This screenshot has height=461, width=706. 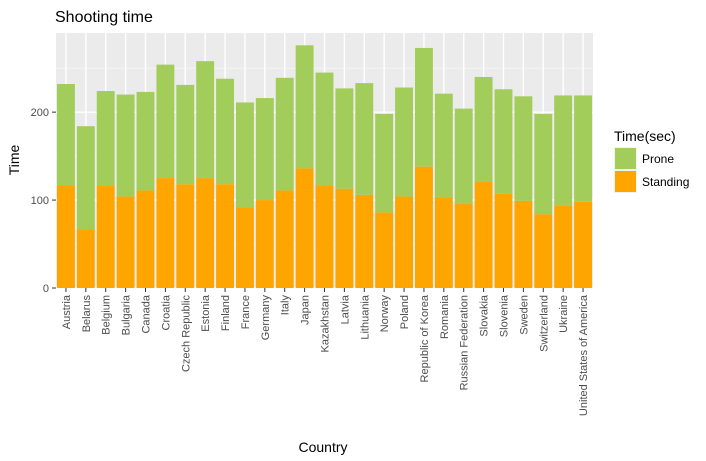 I want to click on y-axis: 0 100 200, so click(x=43, y=201).